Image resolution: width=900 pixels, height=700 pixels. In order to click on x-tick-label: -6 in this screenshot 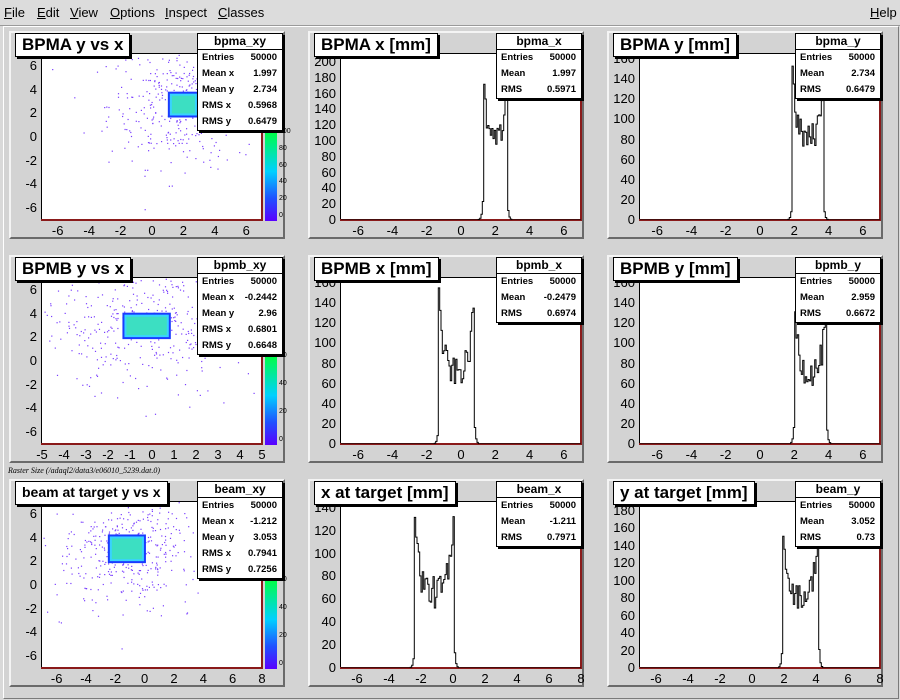, I will do `click(57, 230)`.